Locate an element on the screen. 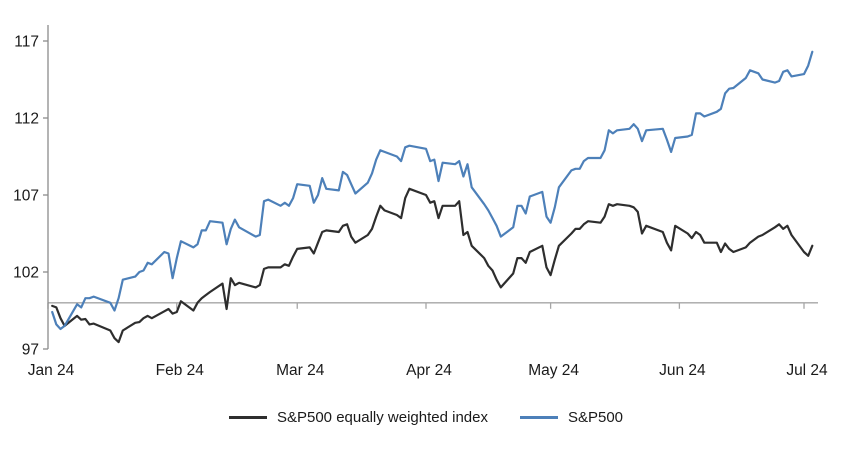  x-tick-label: May 24 is located at coordinates (553, 370).